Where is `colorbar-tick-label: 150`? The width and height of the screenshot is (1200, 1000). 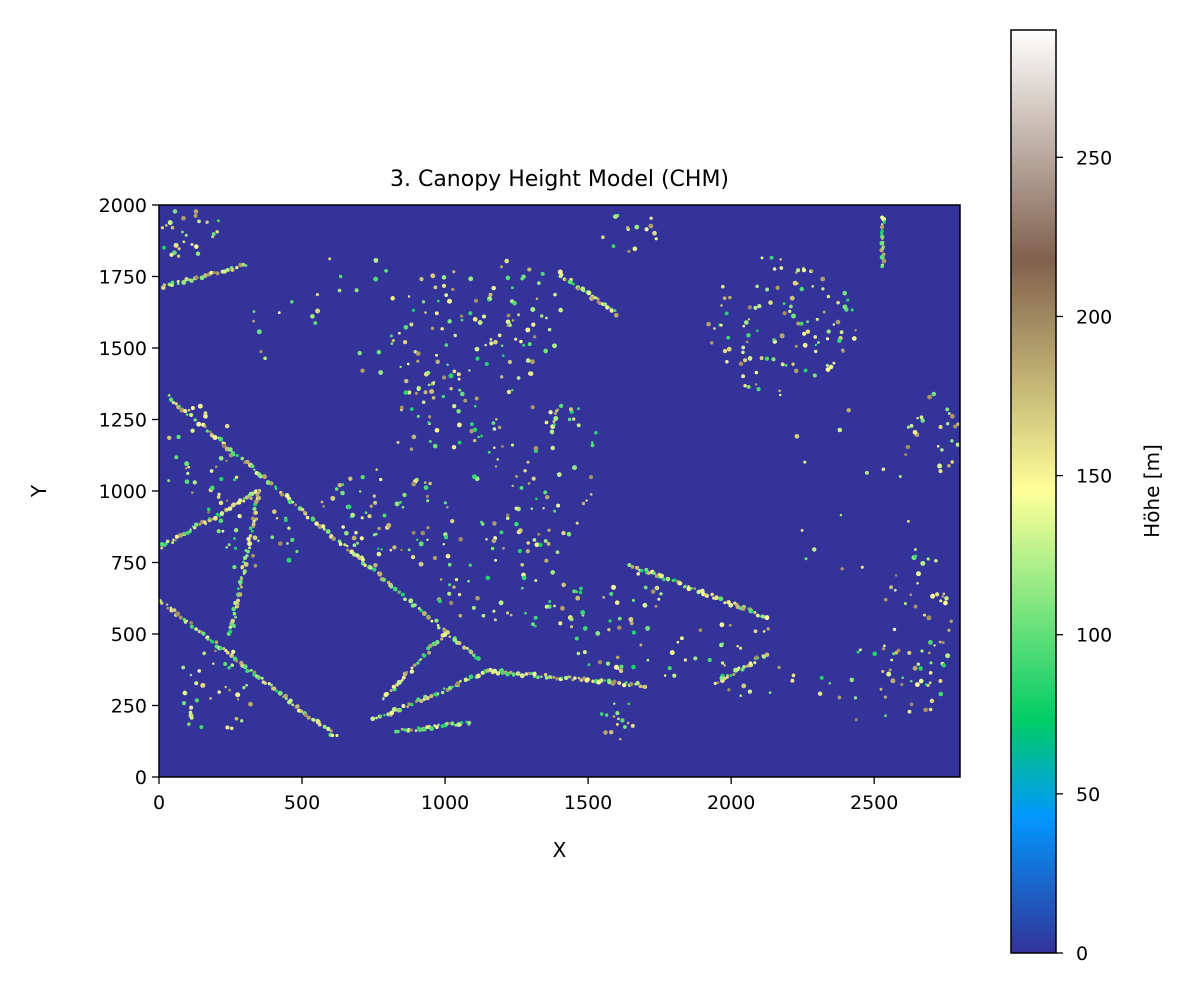
colorbar-tick-label: 150 is located at coordinates (1094, 477).